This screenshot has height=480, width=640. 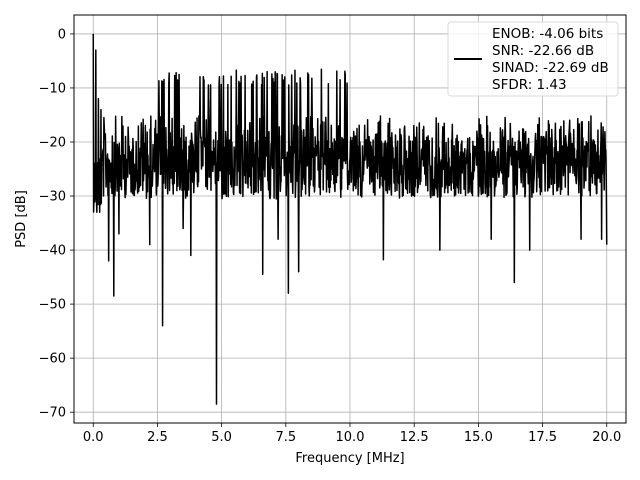 What do you see at coordinates (52, 142) in the screenshot?
I see `y-tick-label: −20` at bounding box center [52, 142].